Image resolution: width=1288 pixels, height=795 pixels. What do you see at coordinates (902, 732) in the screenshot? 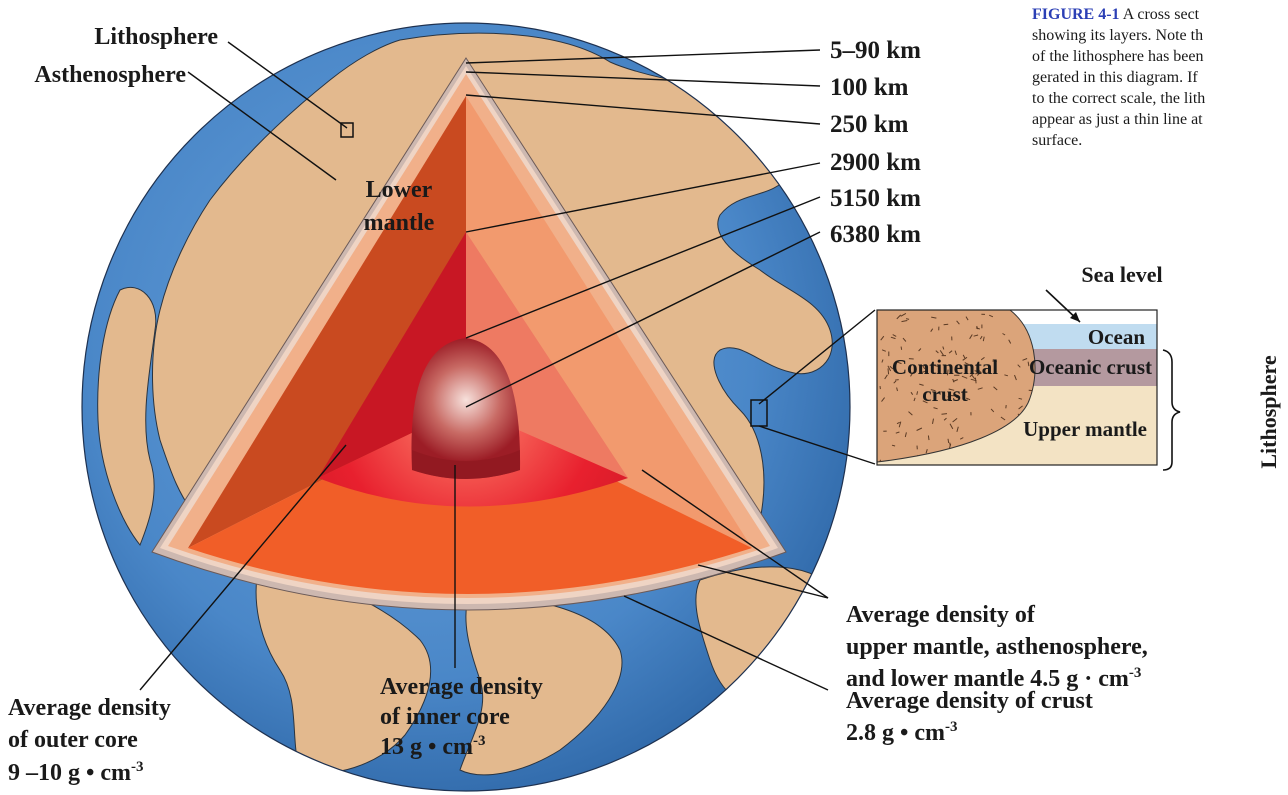
I see `crust-density-label-line2: 2.8 g • cm-3` at bounding box center [902, 732].